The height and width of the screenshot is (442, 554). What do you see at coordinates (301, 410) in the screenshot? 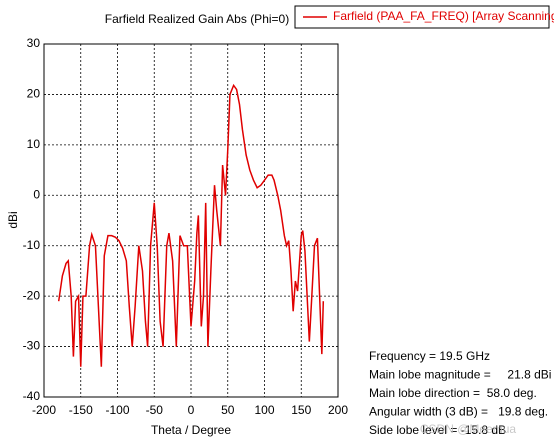
I see `x-tick-label: 150` at bounding box center [301, 410].